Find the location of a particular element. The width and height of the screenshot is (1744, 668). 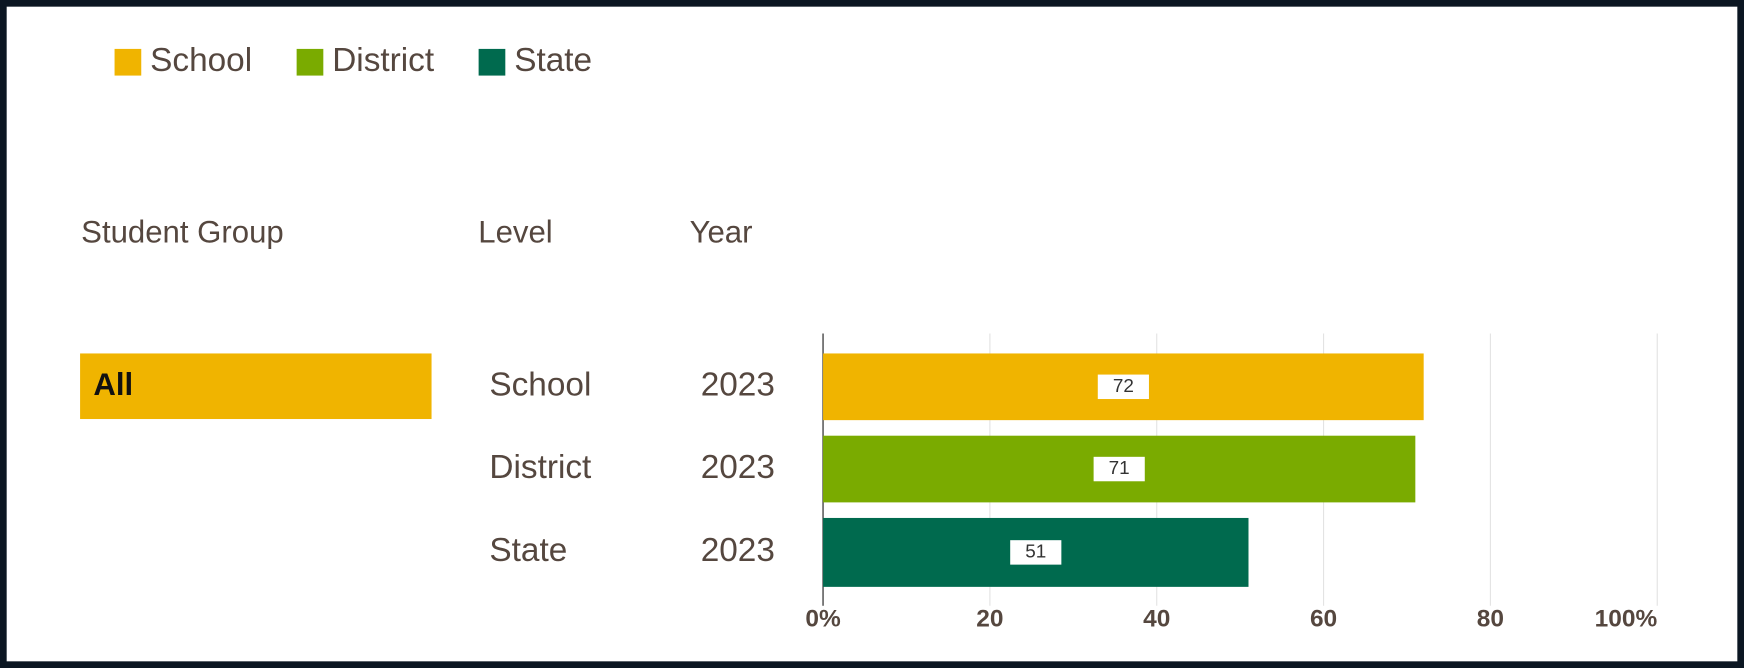

group-cell is located at coordinates (256, 386).